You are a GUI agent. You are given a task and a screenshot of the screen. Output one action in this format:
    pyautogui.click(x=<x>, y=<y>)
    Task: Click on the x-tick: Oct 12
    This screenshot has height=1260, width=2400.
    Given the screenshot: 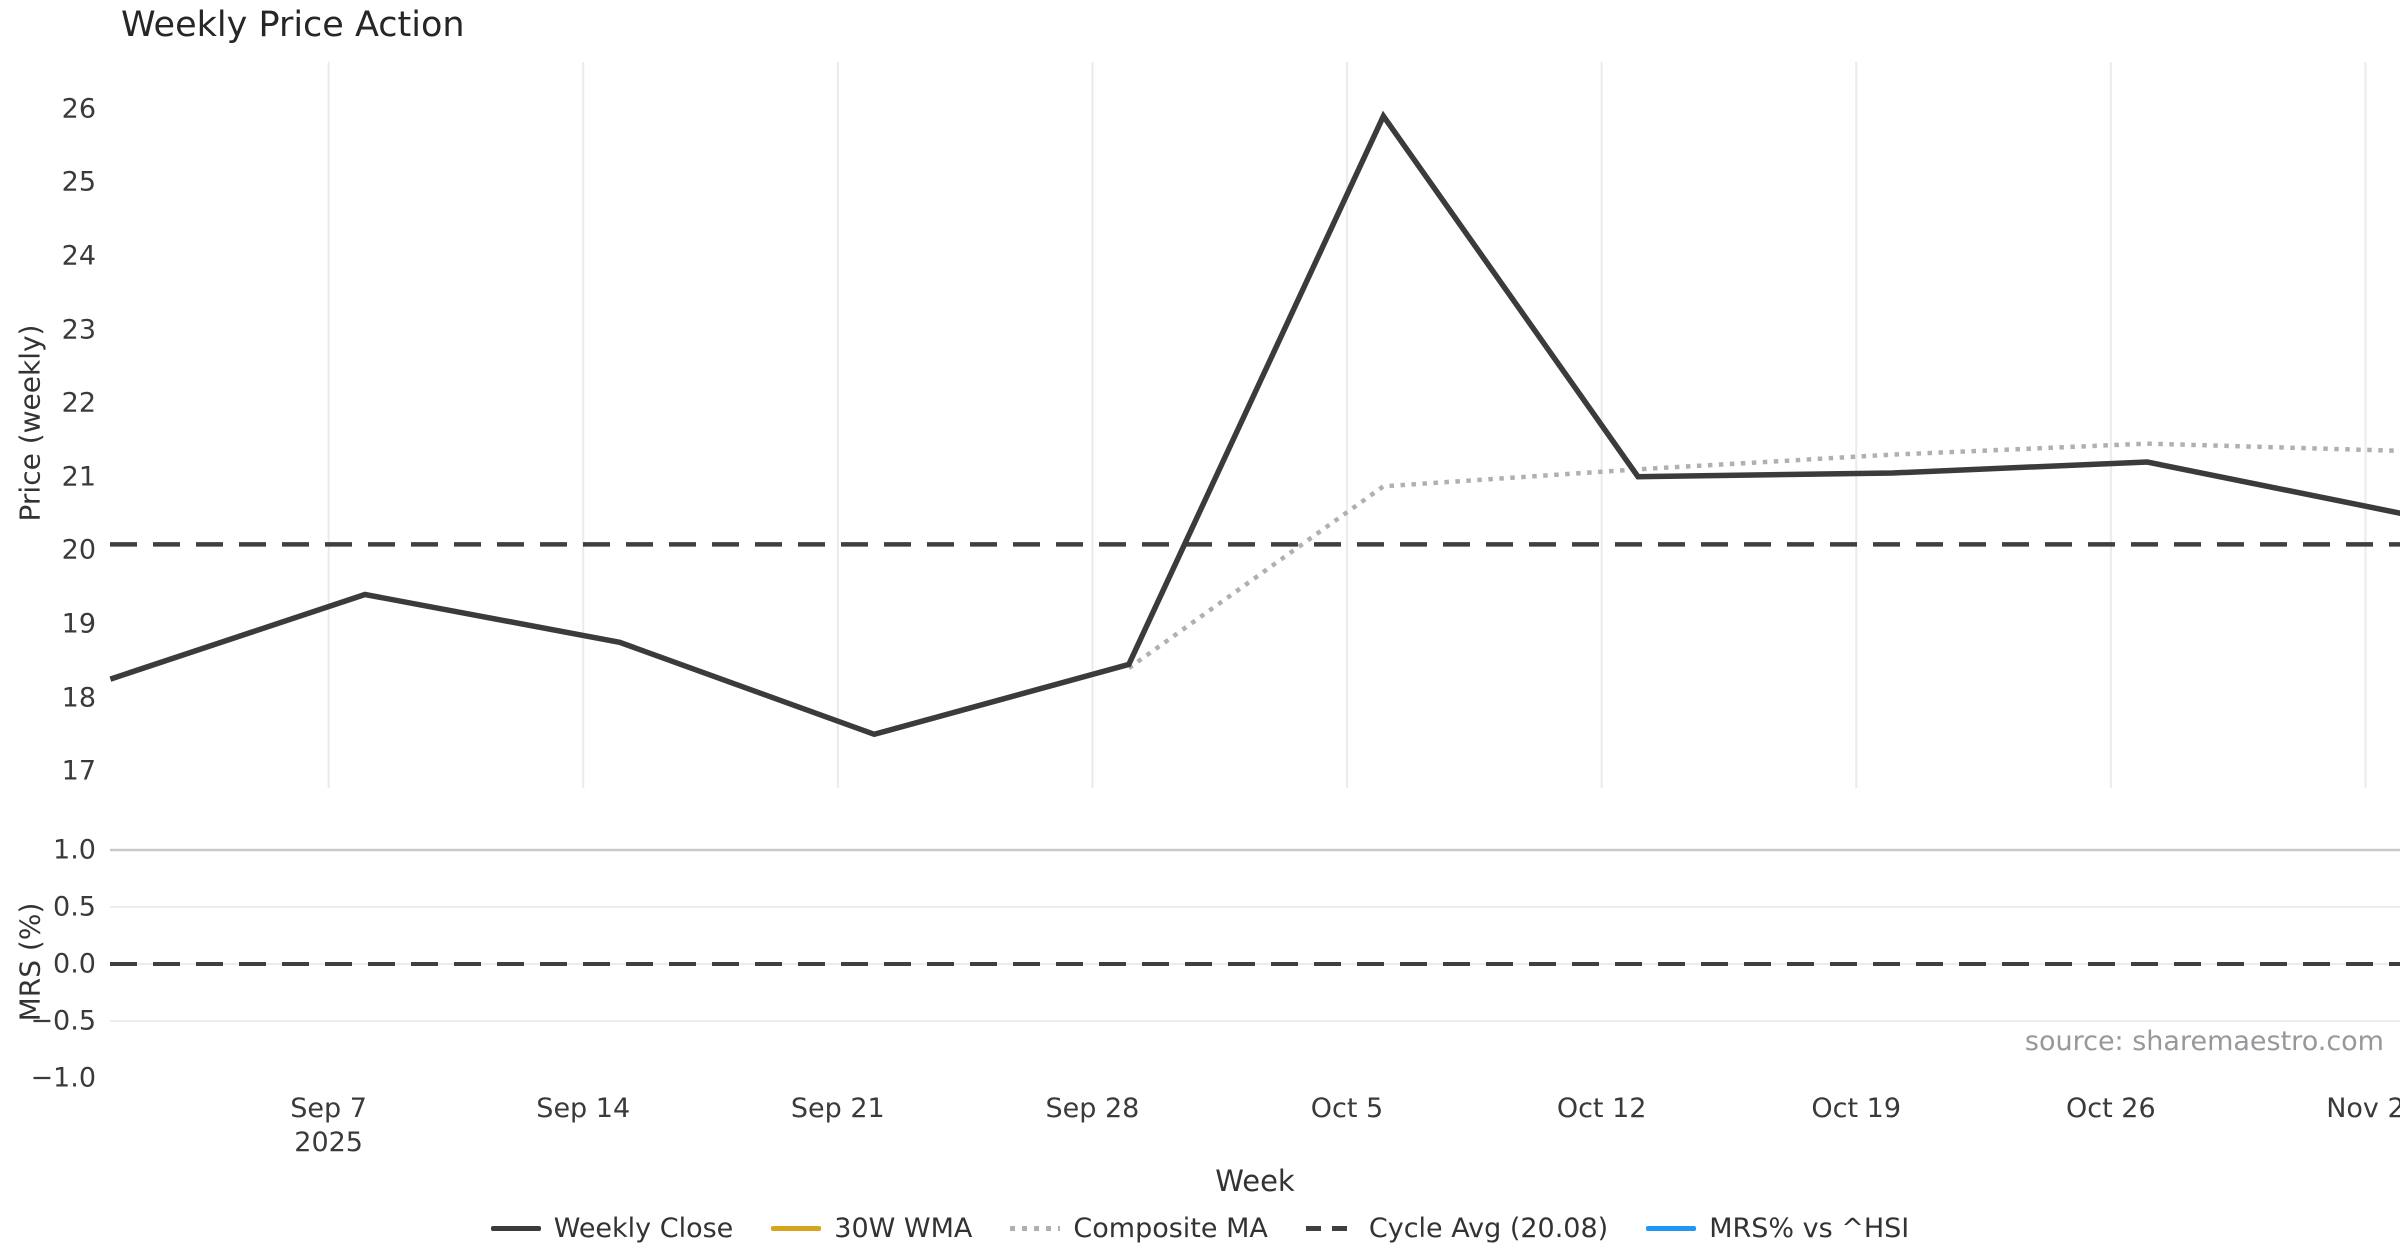 What is the action you would take?
    pyautogui.click(x=1601, y=1108)
    